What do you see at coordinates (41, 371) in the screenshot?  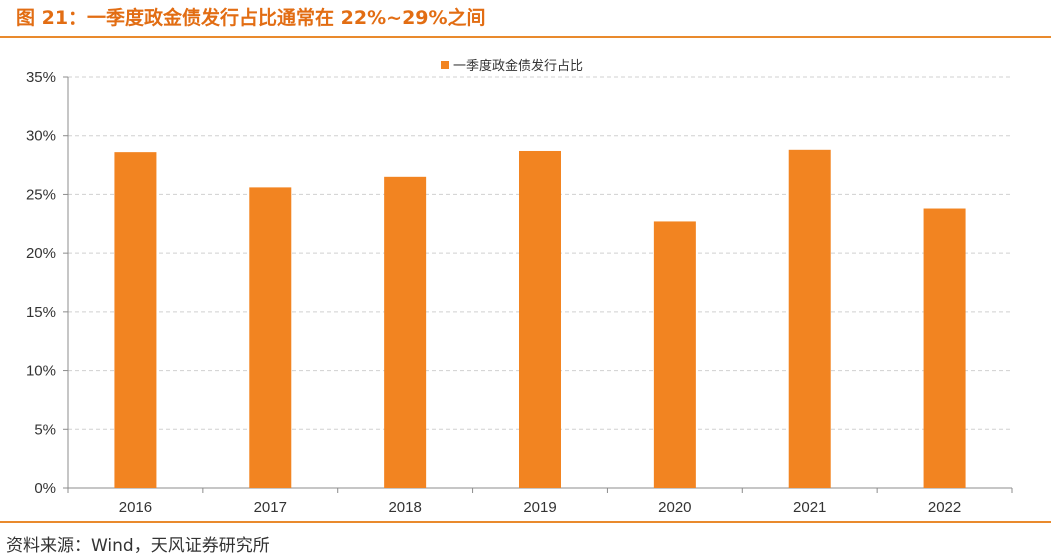 I see `y-tick-label: 10%` at bounding box center [41, 371].